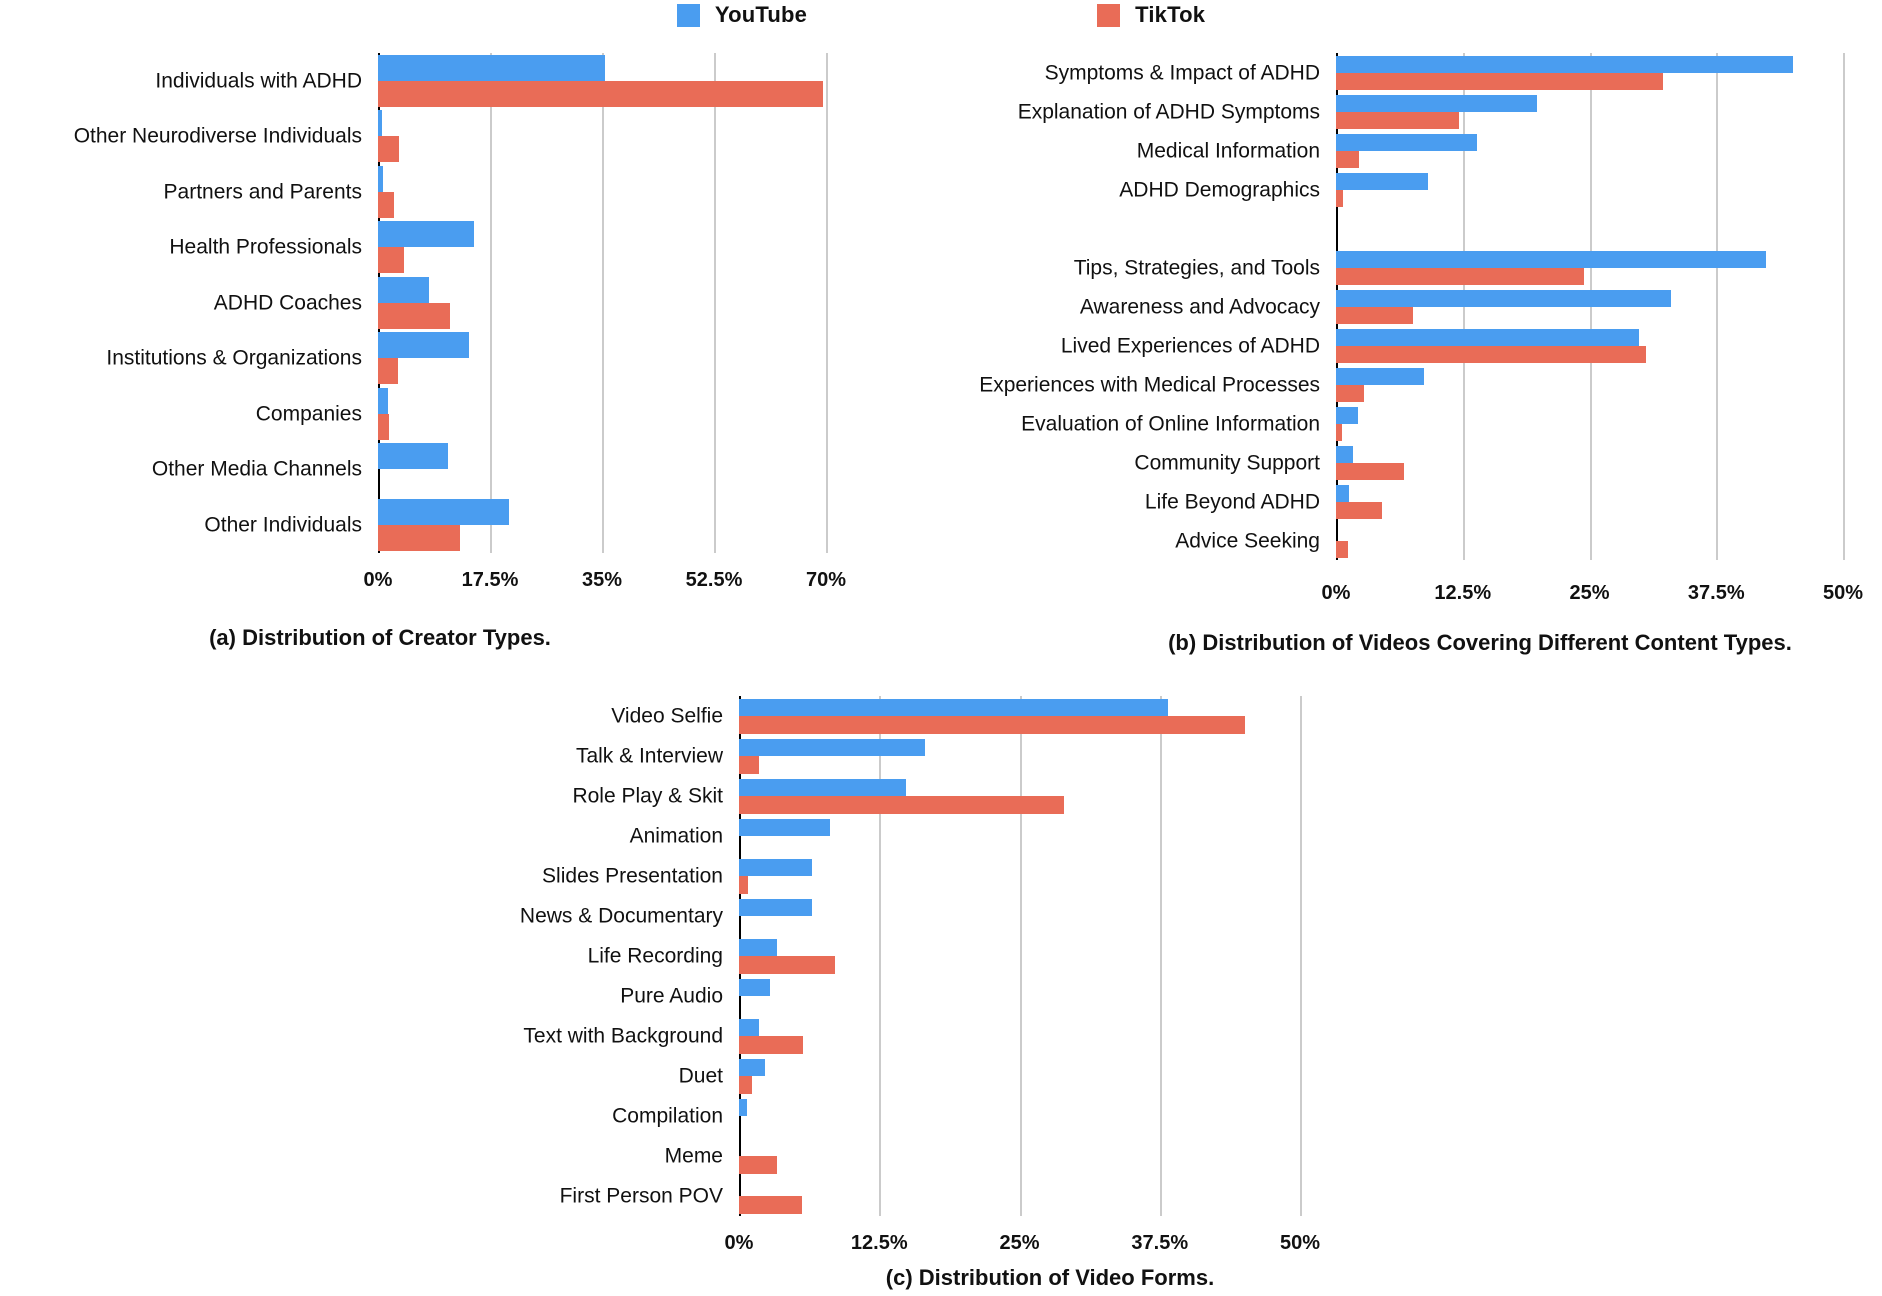 This screenshot has height=1296, width=1882. I want to click on category-label: Slides Presentation, so click(632, 876).